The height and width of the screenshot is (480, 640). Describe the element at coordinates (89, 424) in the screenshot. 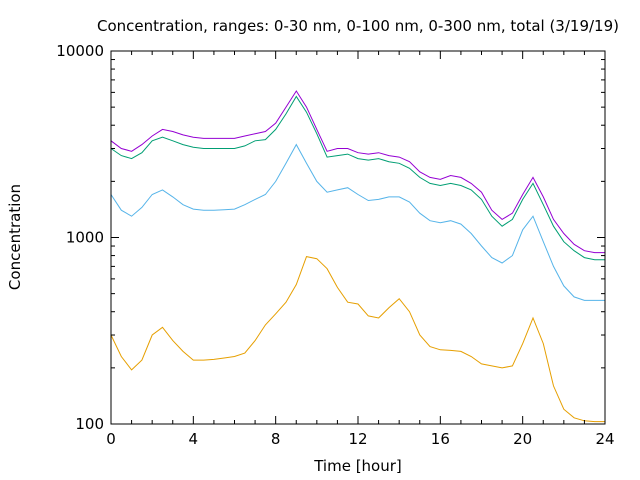

I see `y-tick-label: 100` at that location.